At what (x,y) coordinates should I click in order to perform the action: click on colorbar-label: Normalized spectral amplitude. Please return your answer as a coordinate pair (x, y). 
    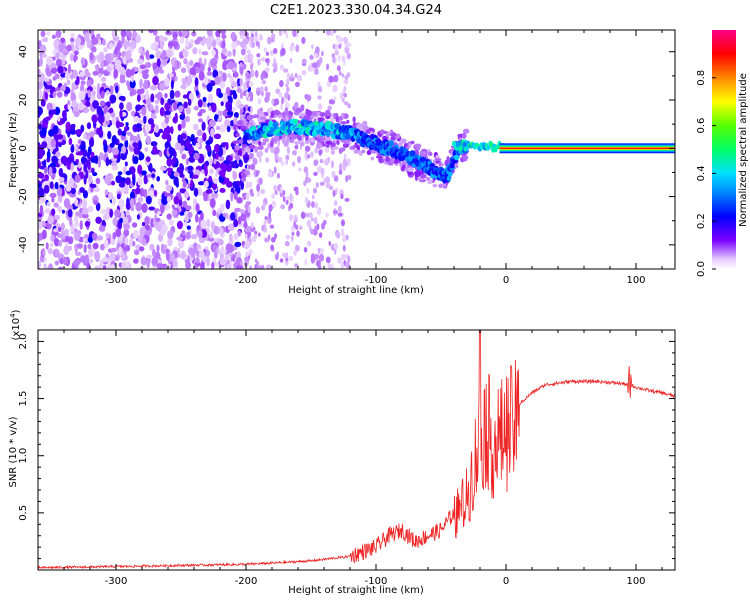
    Looking at the image, I should click on (743, 150).